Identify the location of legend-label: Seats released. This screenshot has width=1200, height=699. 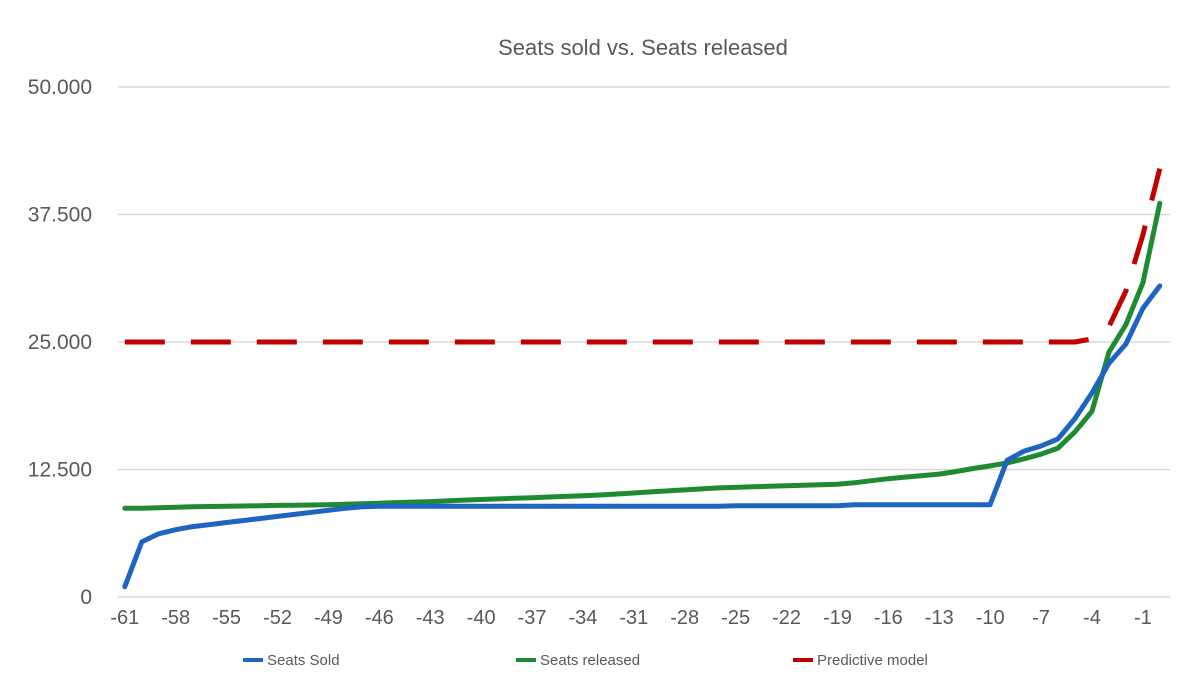
(590, 660).